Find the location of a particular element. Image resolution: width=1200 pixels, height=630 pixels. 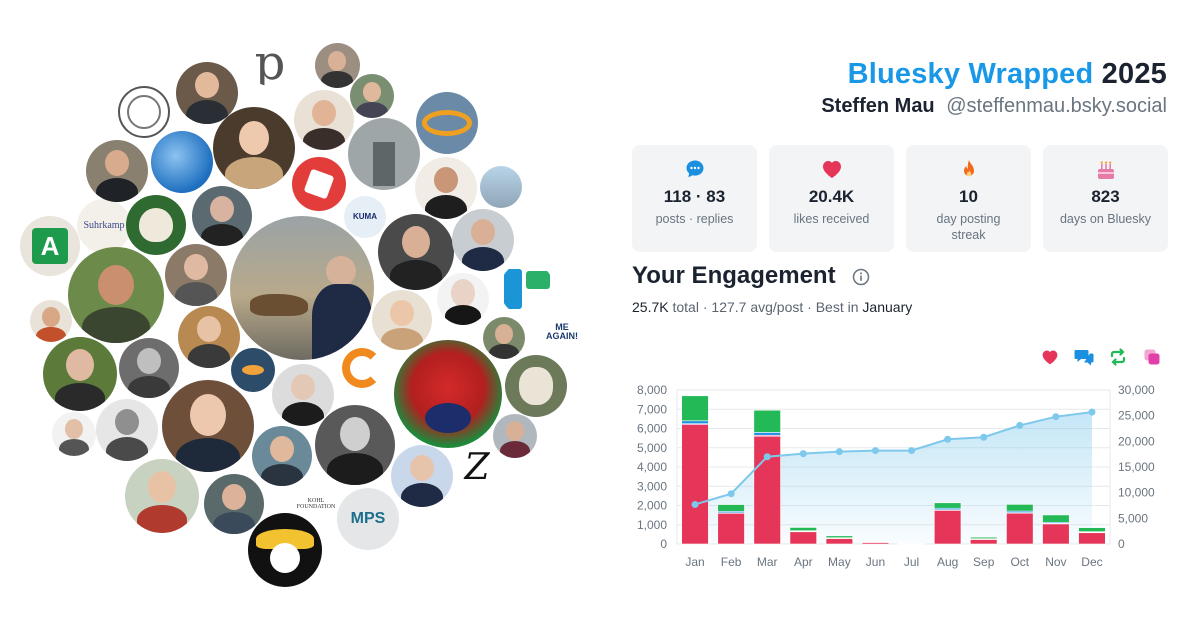

reposts-toggle-icon is located at coordinates (1118, 357).